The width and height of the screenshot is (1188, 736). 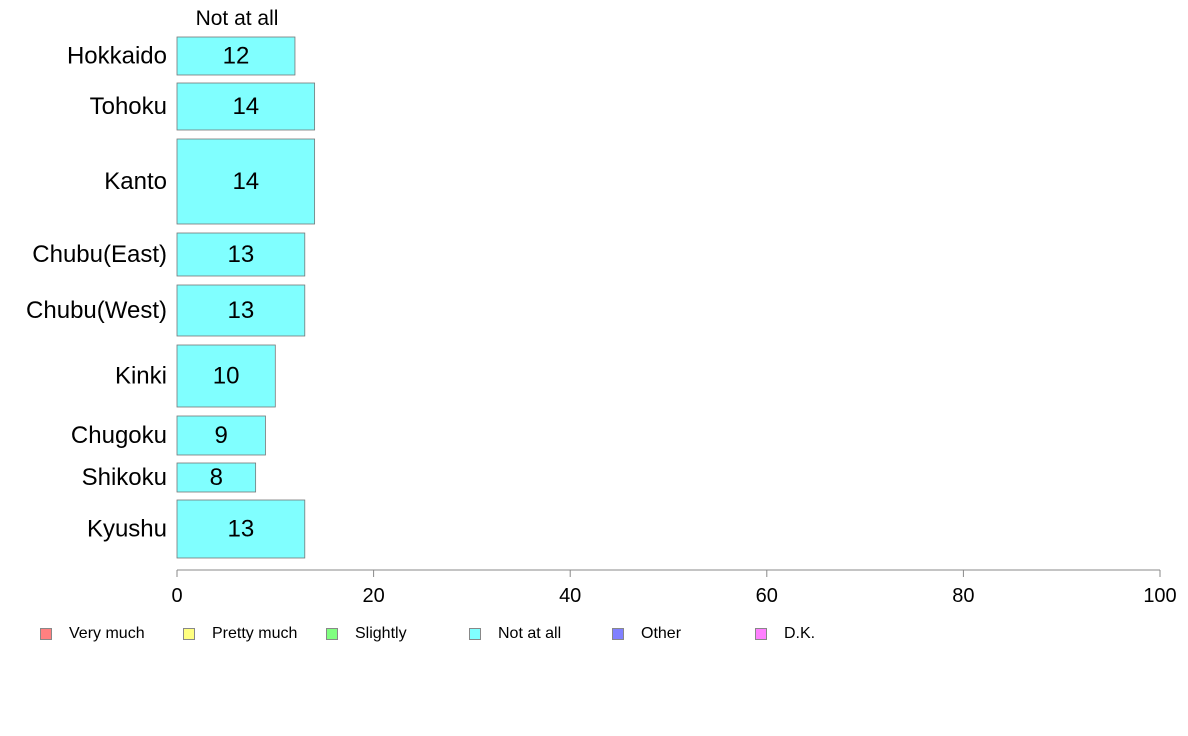 What do you see at coordinates (381, 633) in the screenshot?
I see `legend-label: Slightly` at bounding box center [381, 633].